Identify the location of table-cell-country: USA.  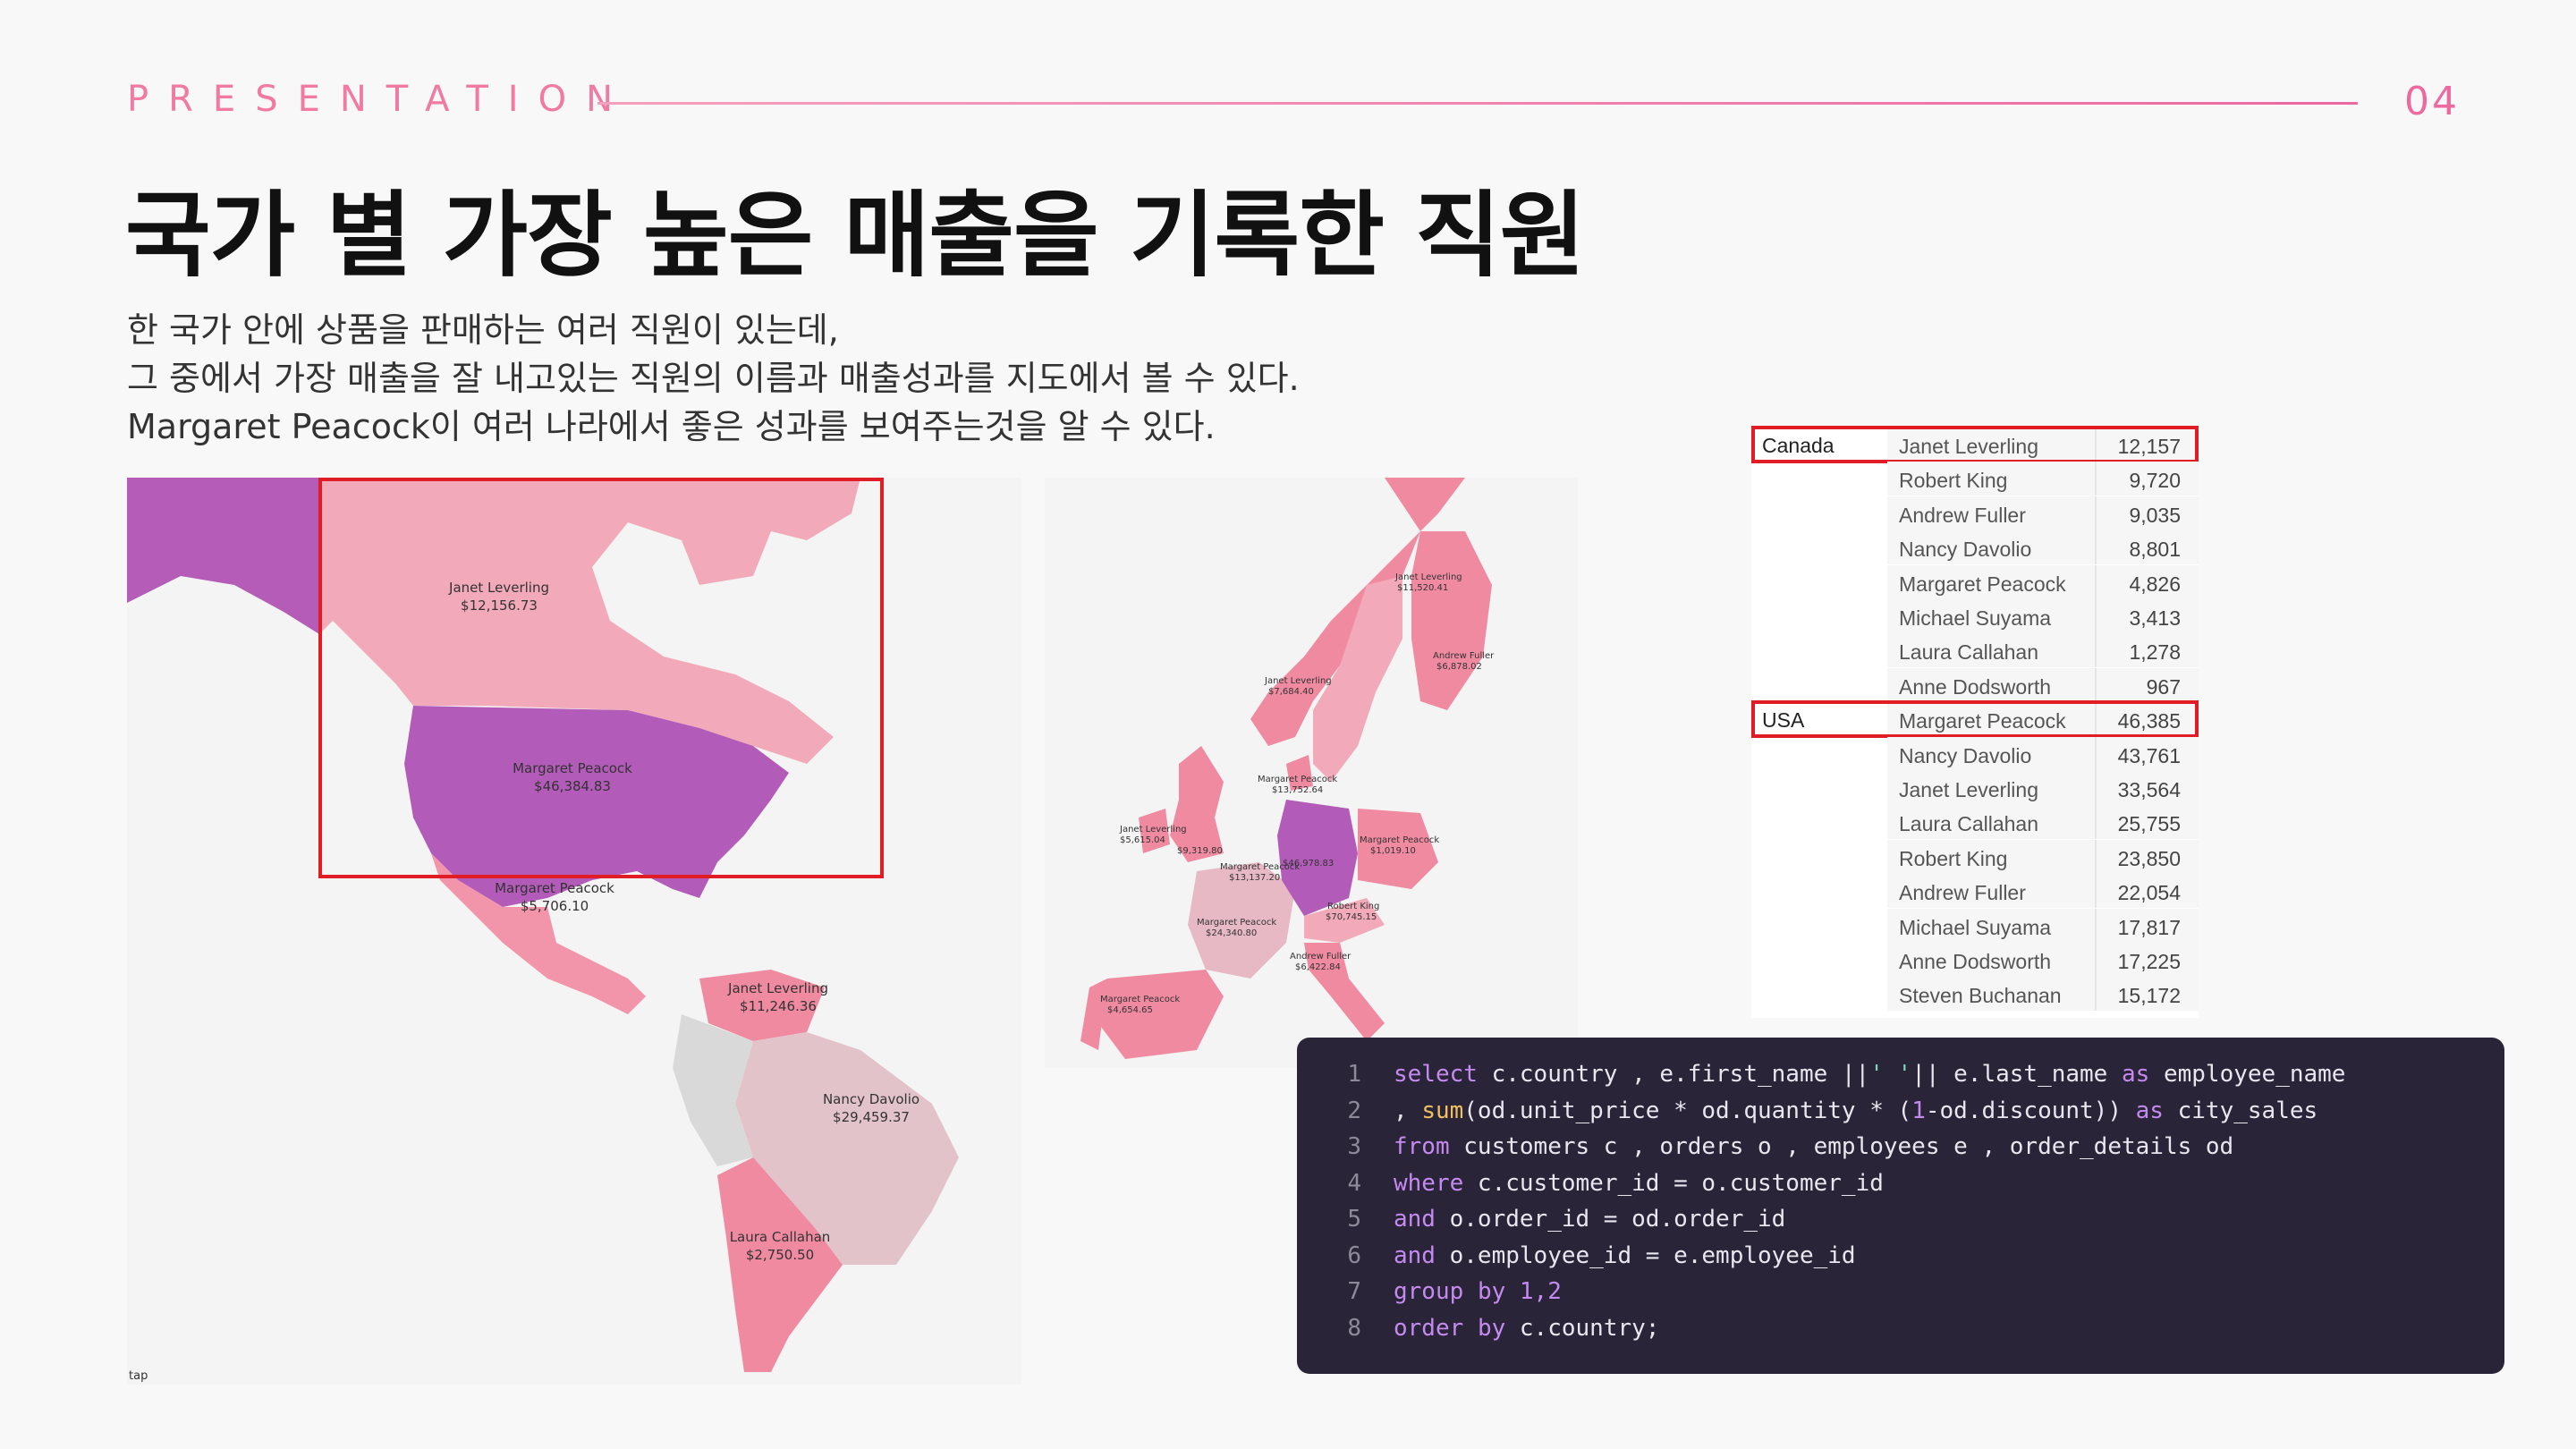
(1783, 720).